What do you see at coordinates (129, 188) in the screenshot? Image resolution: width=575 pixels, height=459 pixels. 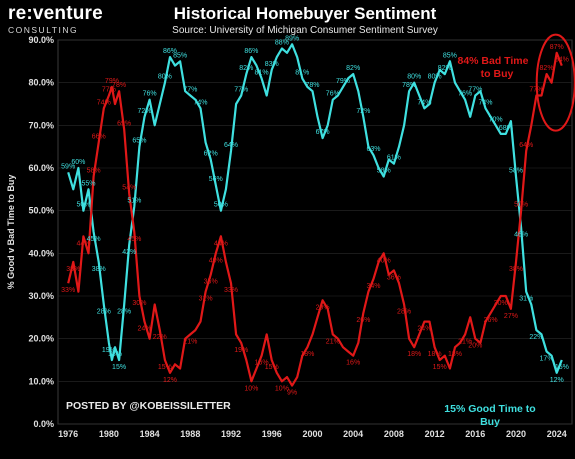 I see `data-label: 54%` at bounding box center [129, 188].